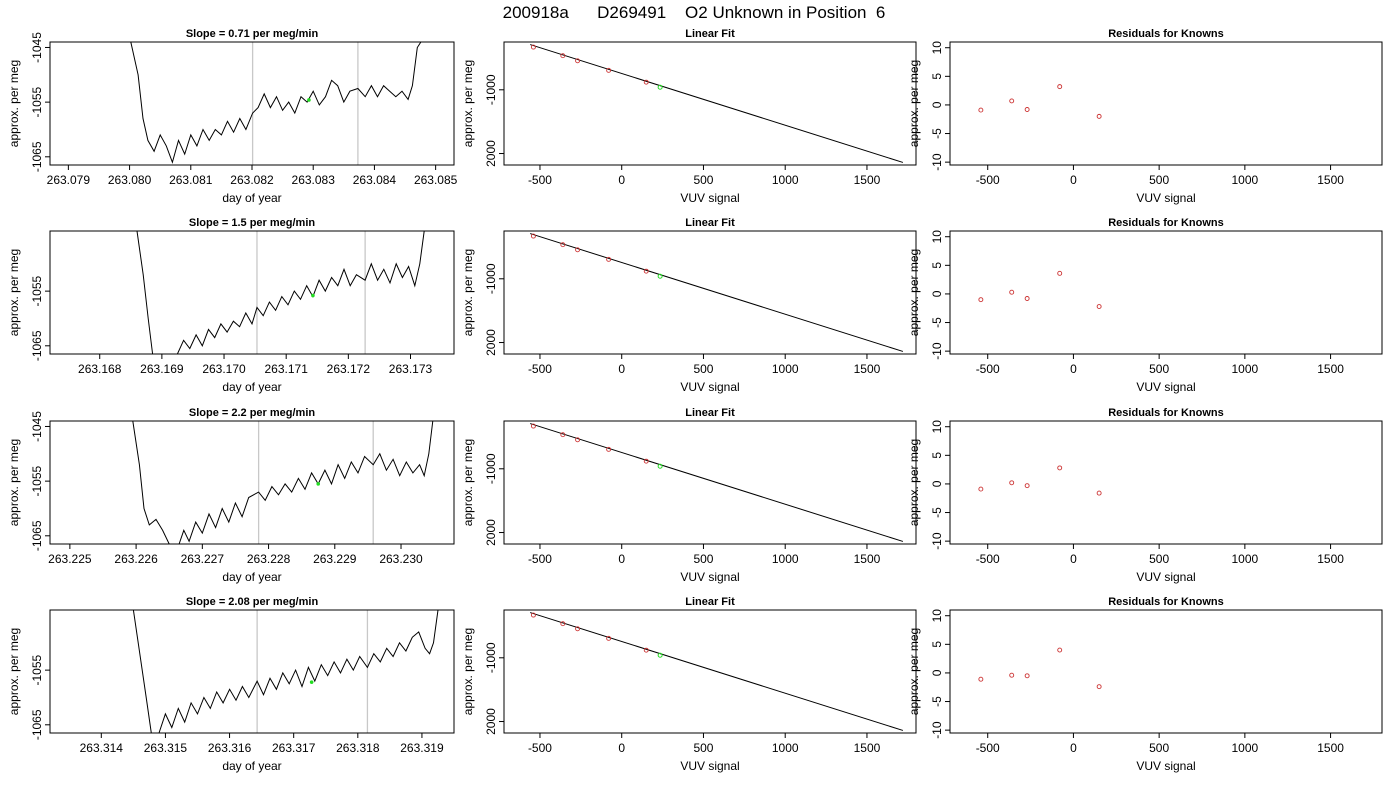 The height and width of the screenshot is (800, 1400). What do you see at coordinates (191, 180) in the screenshot?
I see `x-tick-label: 263.081` at bounding box center [191, 180].